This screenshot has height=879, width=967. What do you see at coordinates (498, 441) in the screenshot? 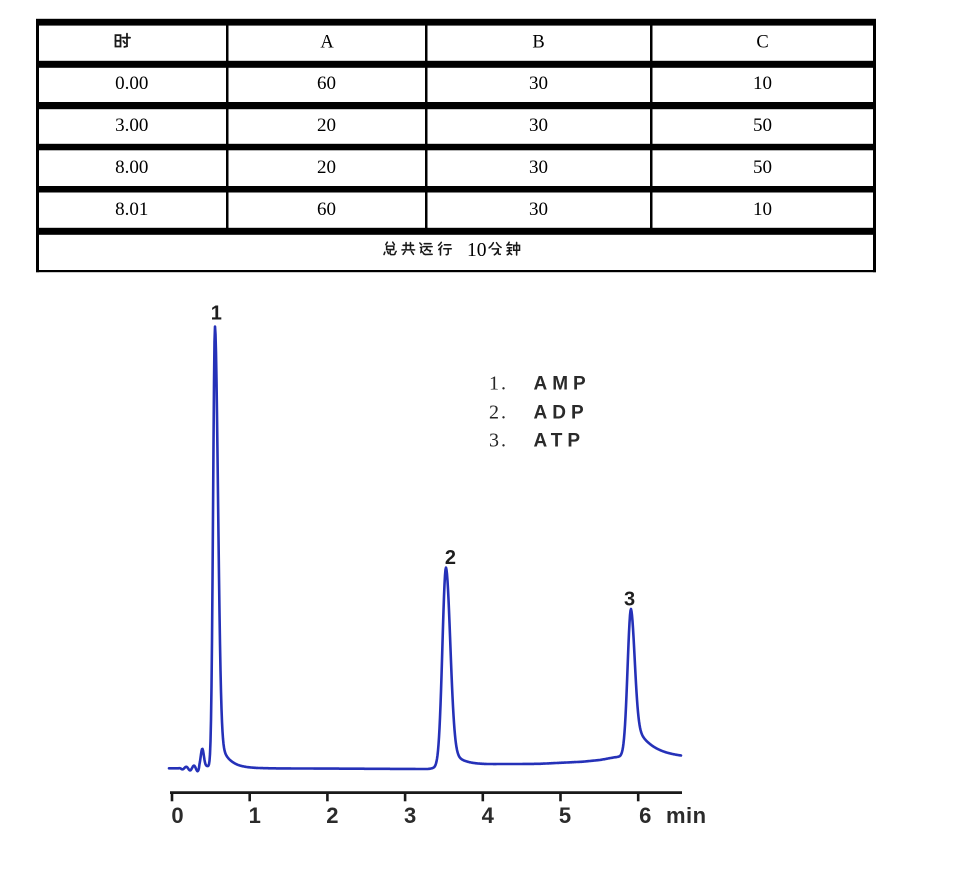
I see `svg-text: 3.` at bounding box center [498, 441].